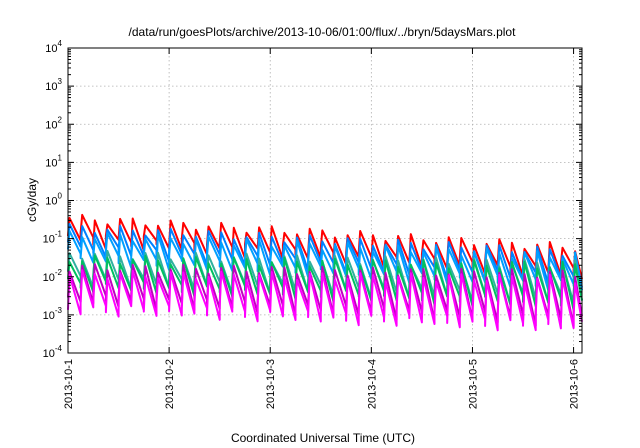 The image size is (640, 448). What do you see at coordinates (32, 200) in the screenshot?
I see `y-axis-label: cGy/day` at bounding box center [32, 200].